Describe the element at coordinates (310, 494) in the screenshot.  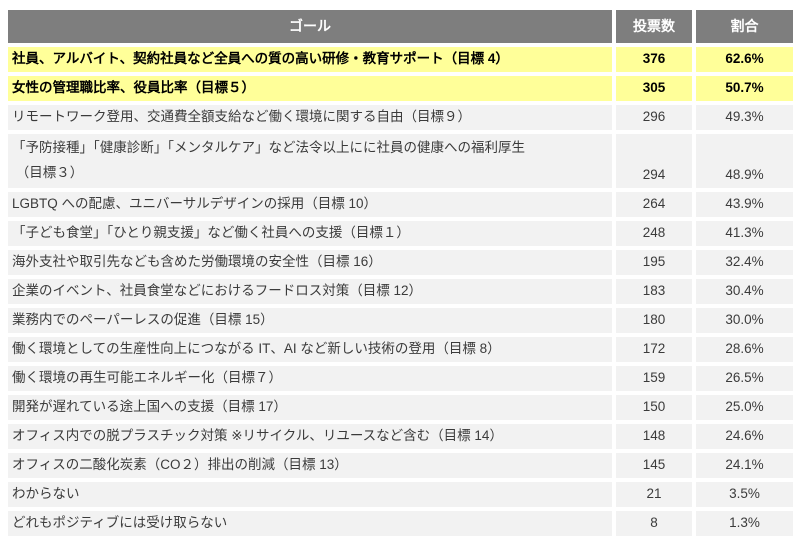
I see `goal-cell: わからない` at that location.